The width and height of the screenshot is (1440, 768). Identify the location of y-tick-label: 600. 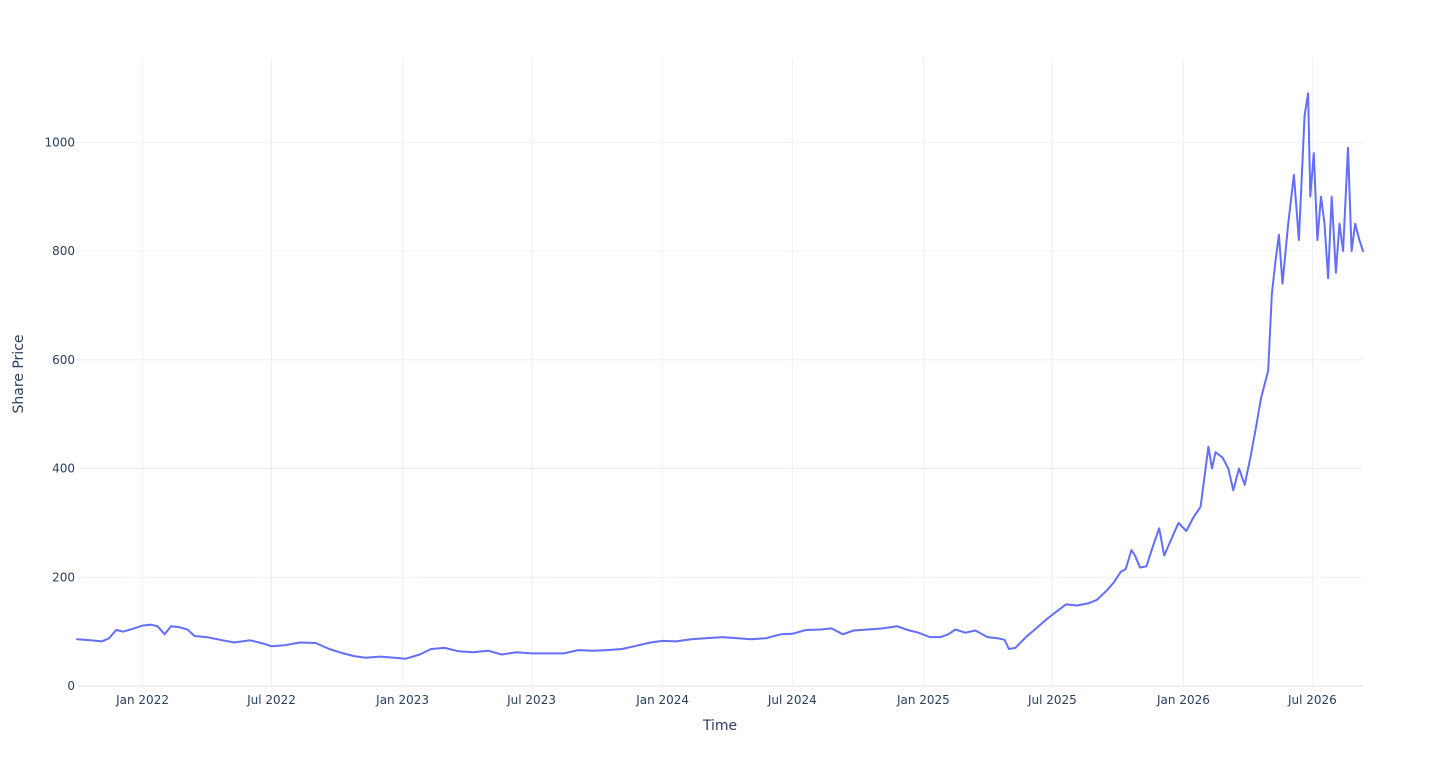
(63, 360).